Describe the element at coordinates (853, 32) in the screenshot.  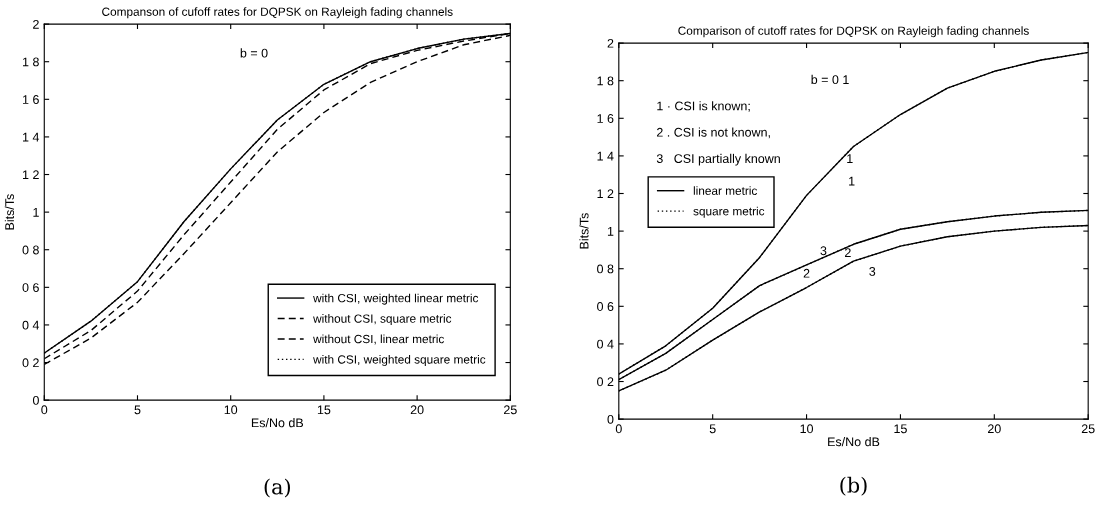
I see `chart-title: Comparison of cutoff rates for DQPSK on Rayleigh fading channels` at that location.